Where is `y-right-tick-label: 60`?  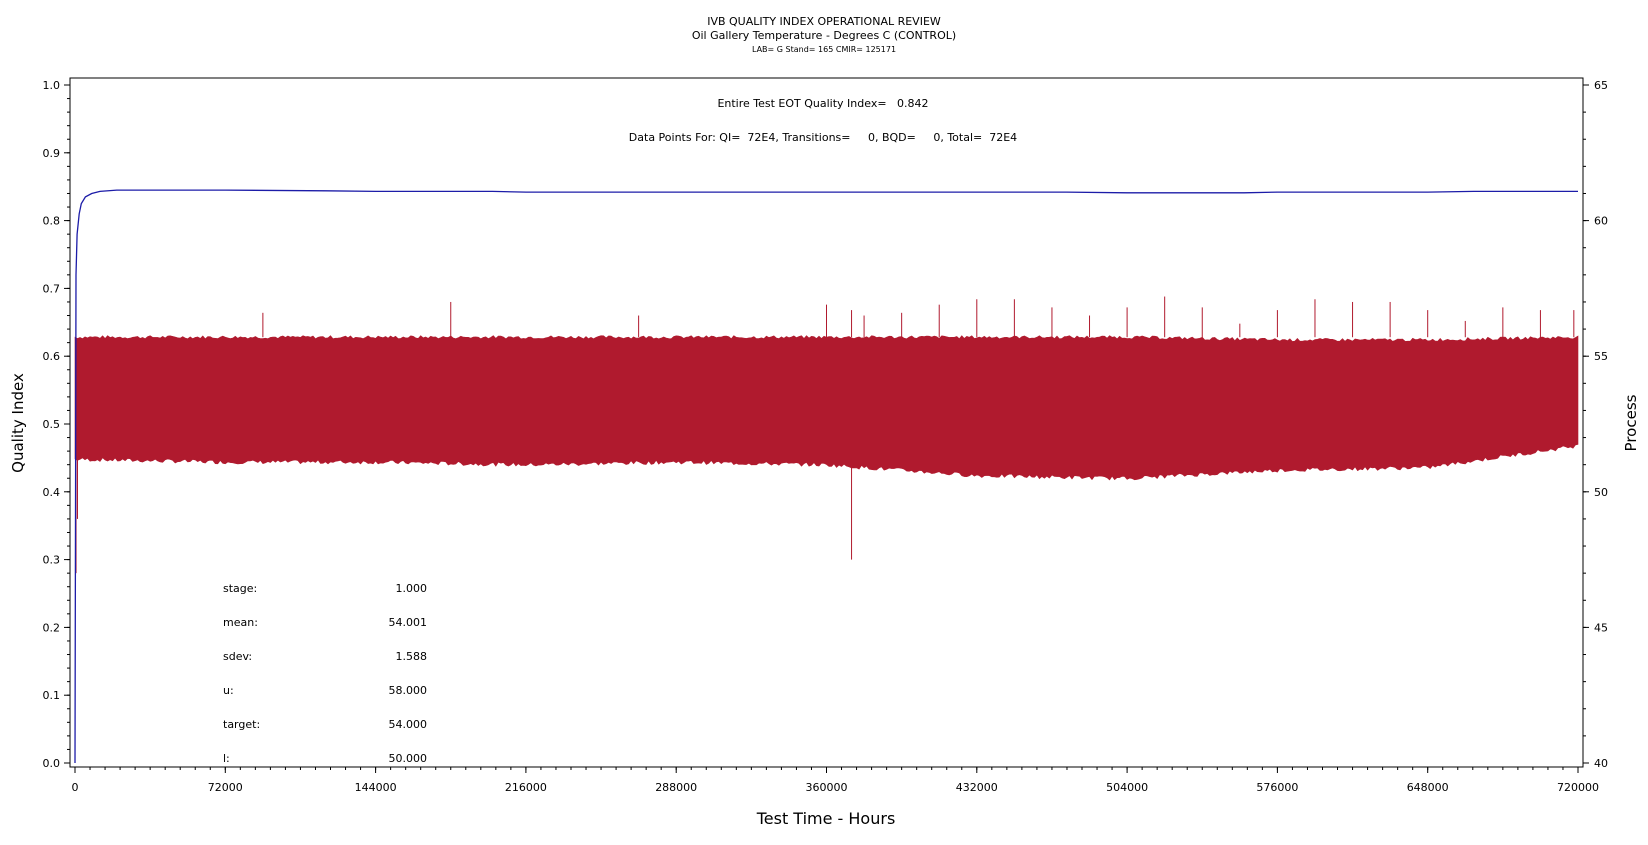
y-right-tick-label: 60 is located at coordinates (1601, 221).